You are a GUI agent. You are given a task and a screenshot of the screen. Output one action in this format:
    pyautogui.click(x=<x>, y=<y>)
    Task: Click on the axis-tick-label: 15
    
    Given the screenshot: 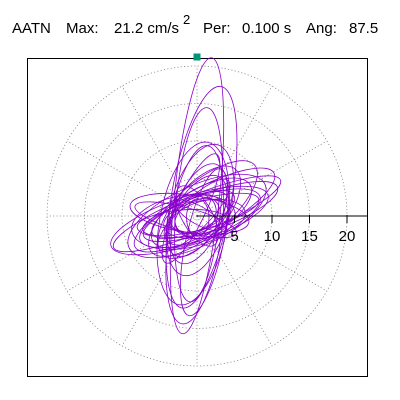 What is the action you would take?
    pyautogui.click(x=309, y=236)
    